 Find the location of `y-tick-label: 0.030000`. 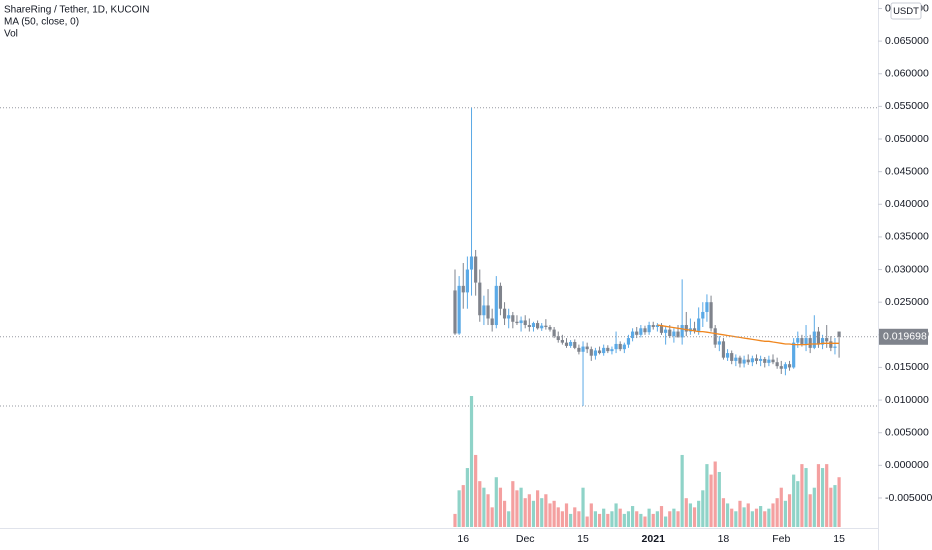

y-tick-label: 0.030000 is located at coordinates (907, 269).